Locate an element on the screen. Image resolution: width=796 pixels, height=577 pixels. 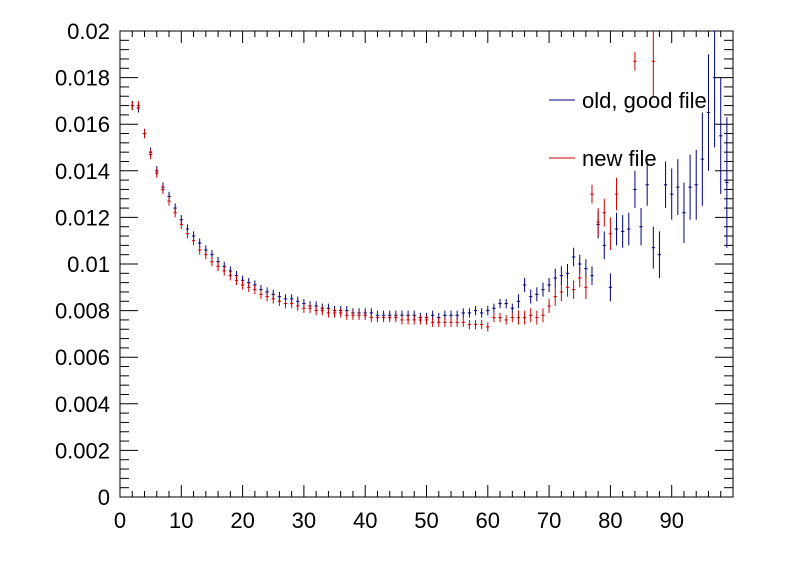
y-tick-label: 0.02 is located at coordinates (88, 31).